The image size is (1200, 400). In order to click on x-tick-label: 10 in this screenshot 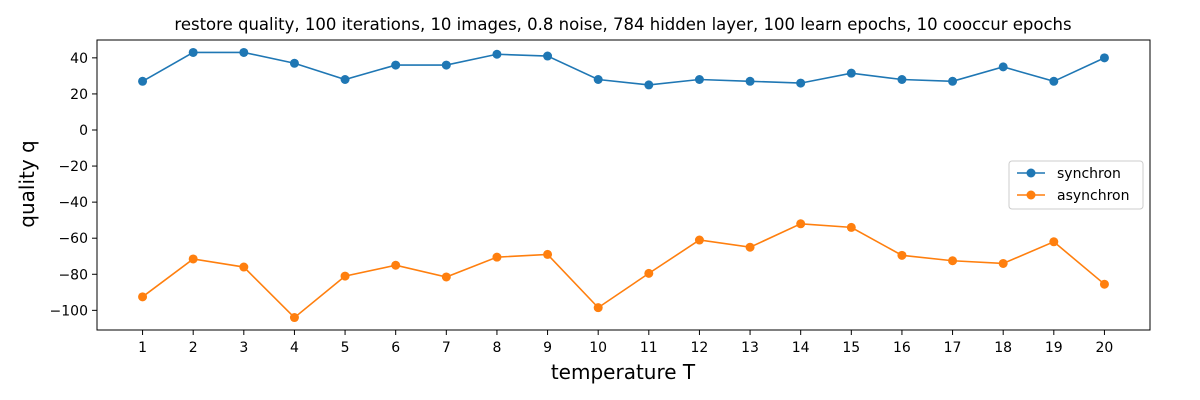, I will do `click(598, 348)`.